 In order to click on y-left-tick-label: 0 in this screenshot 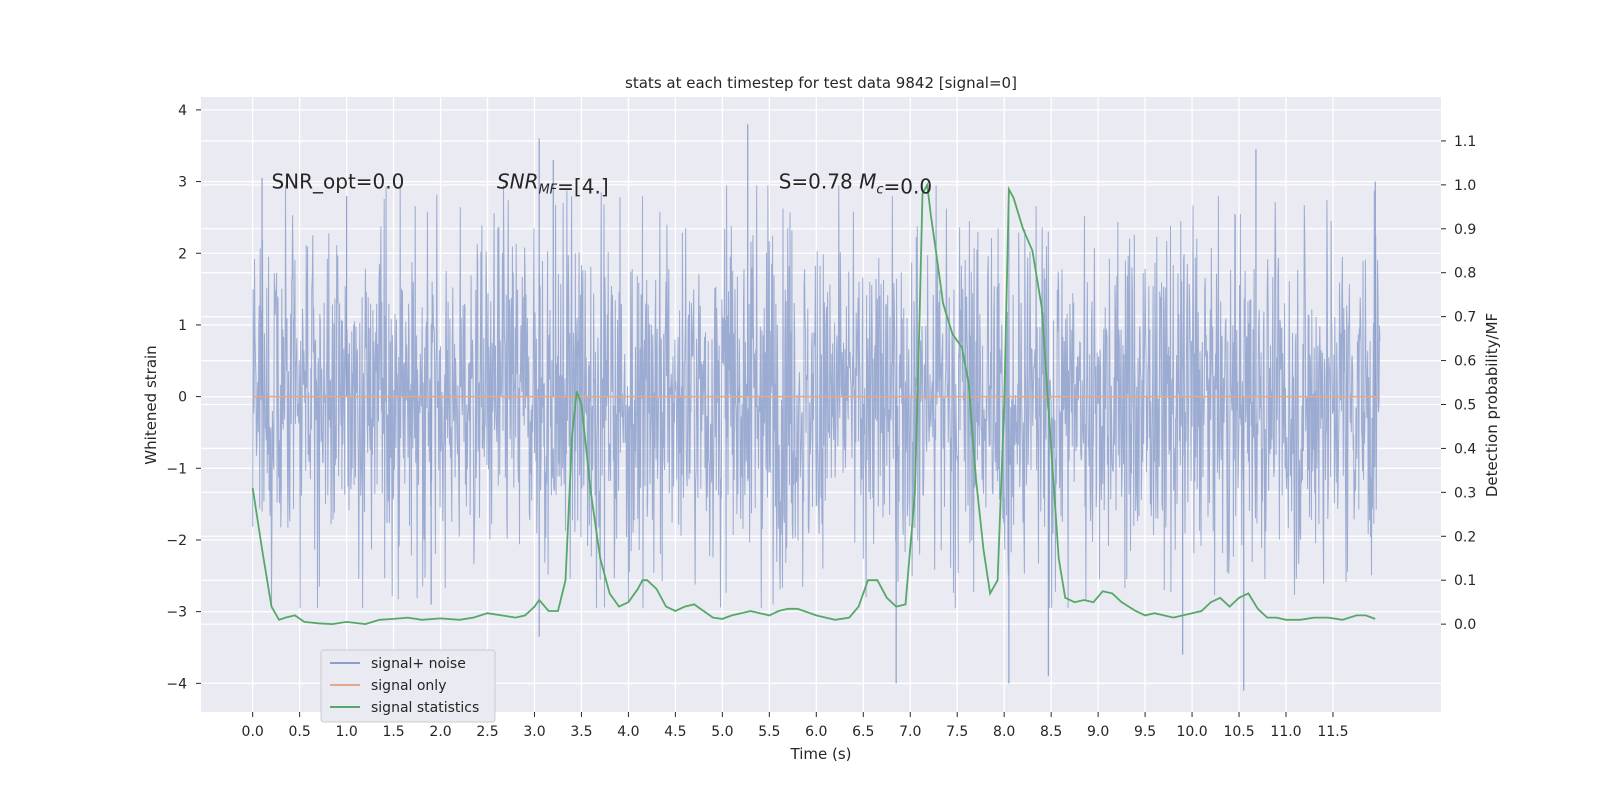, I will do `click(182, 398)`.